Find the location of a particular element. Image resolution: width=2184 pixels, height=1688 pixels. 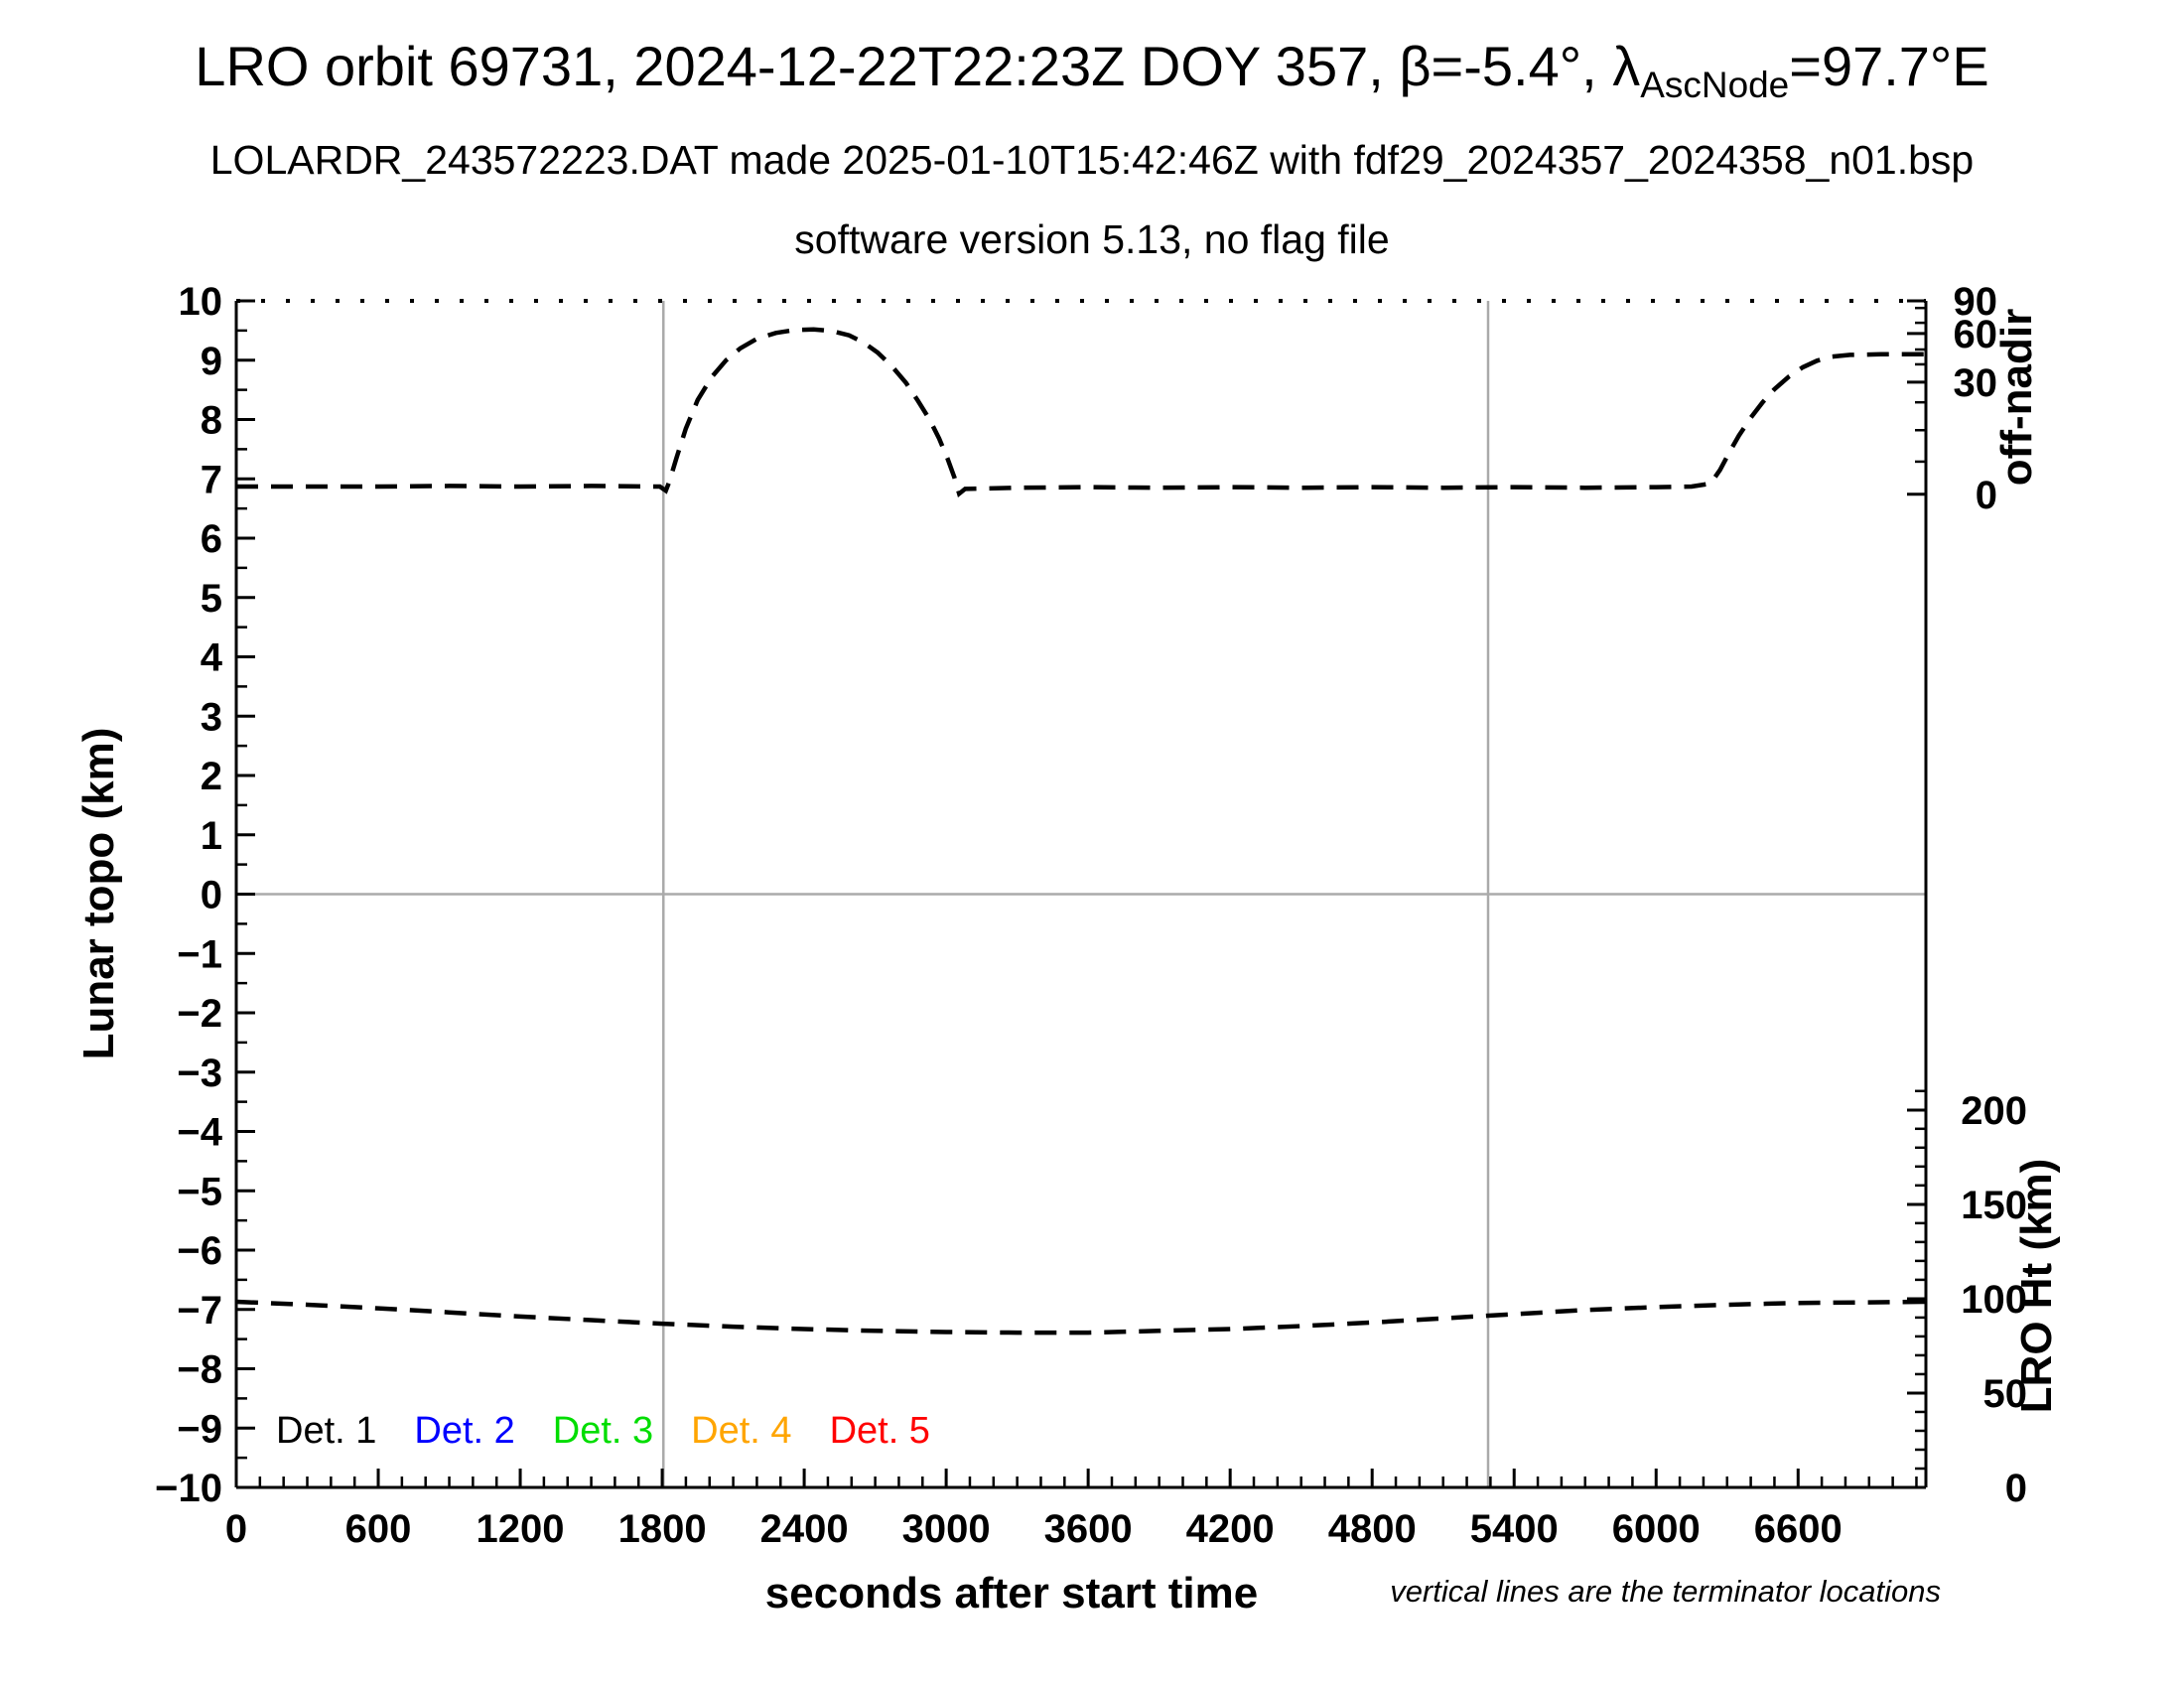

x-tick-label: 0 is located at coordinates (236, 1529).